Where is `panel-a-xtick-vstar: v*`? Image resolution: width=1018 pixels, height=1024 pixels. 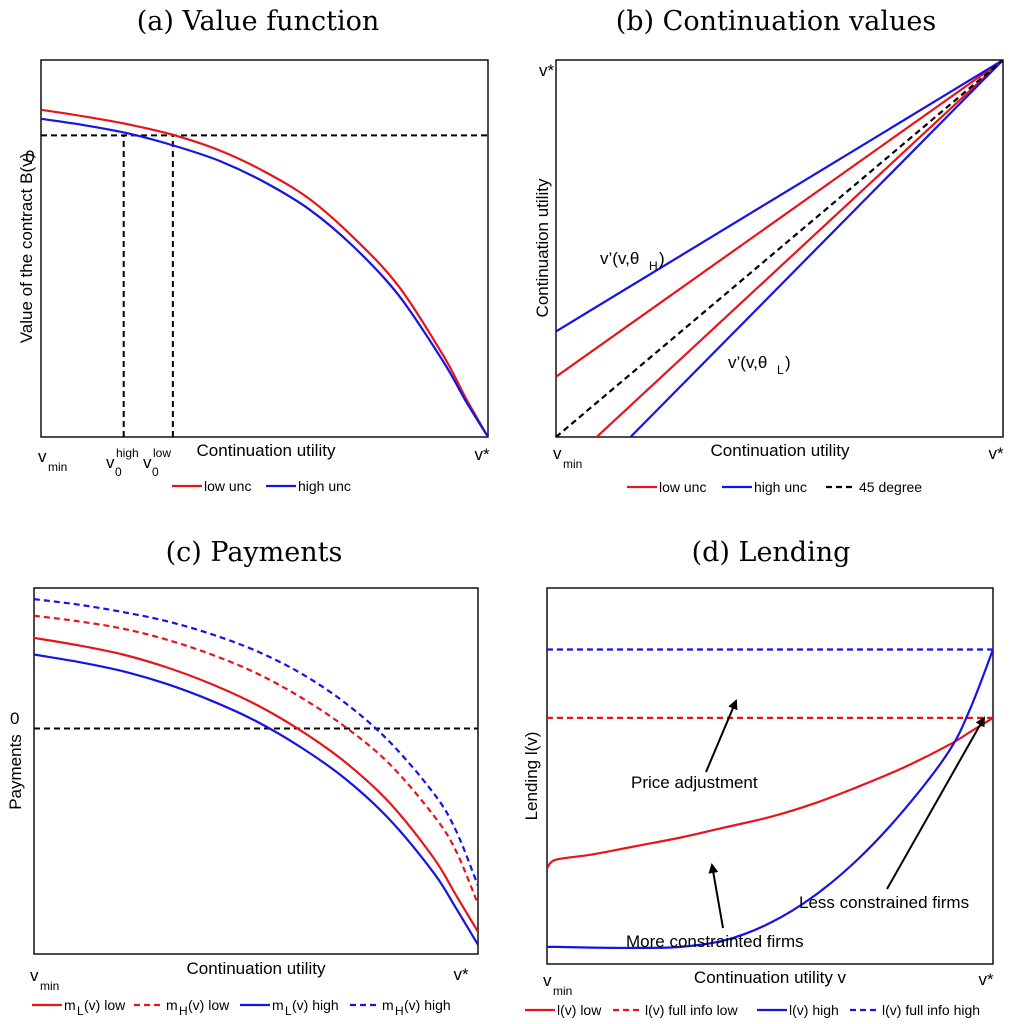
panel-a-xtick-vstar: v* is located at coordinates (482, 454).